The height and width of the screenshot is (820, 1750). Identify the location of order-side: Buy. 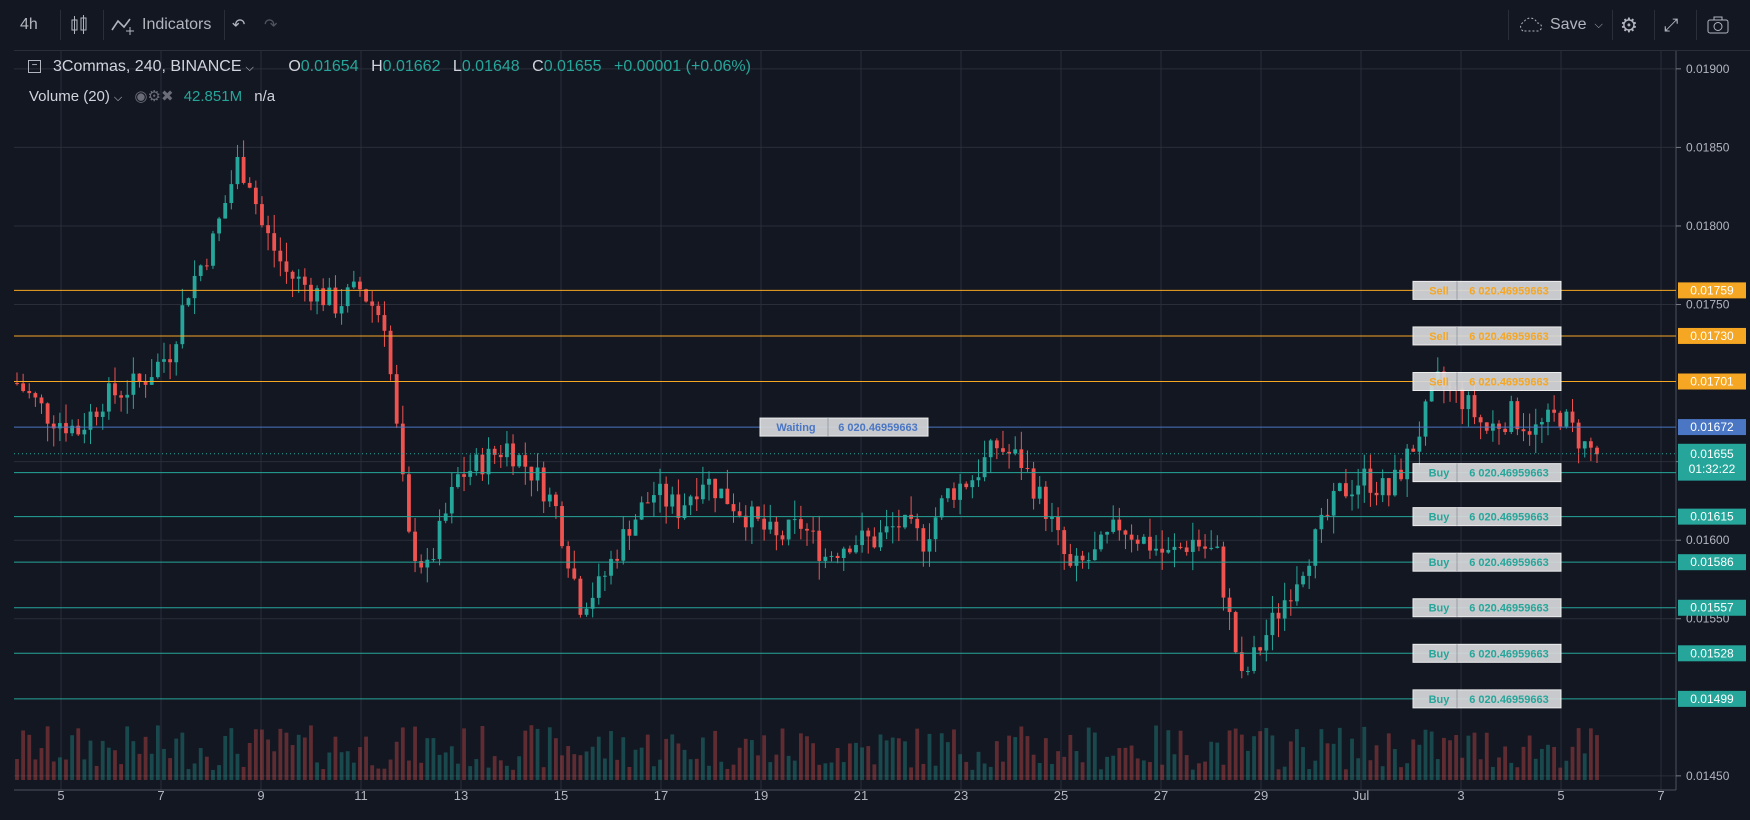
(1440, 700).